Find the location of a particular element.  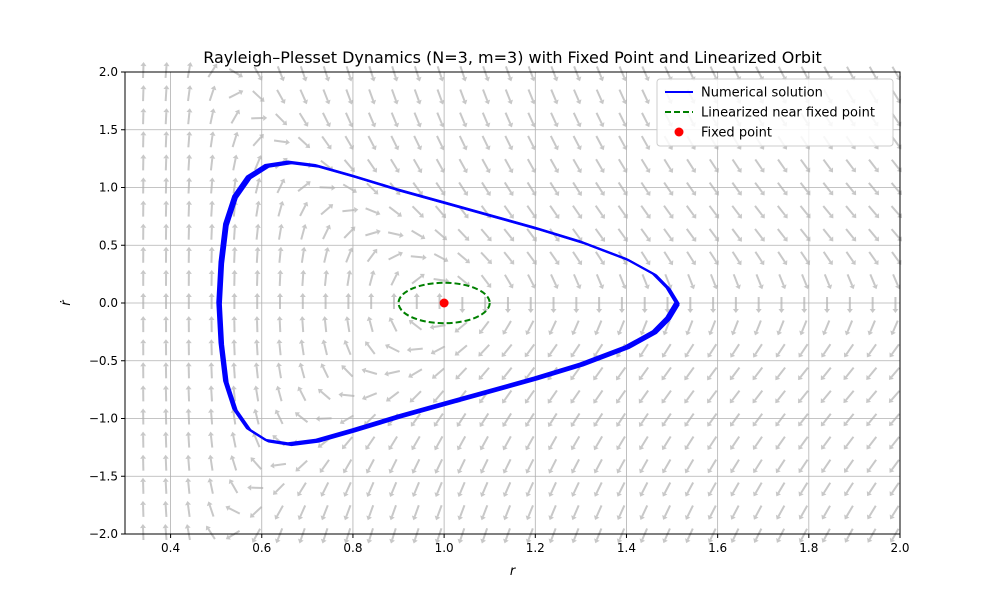

y-tick-label: −0.5 is located at coordinates (103, 361).